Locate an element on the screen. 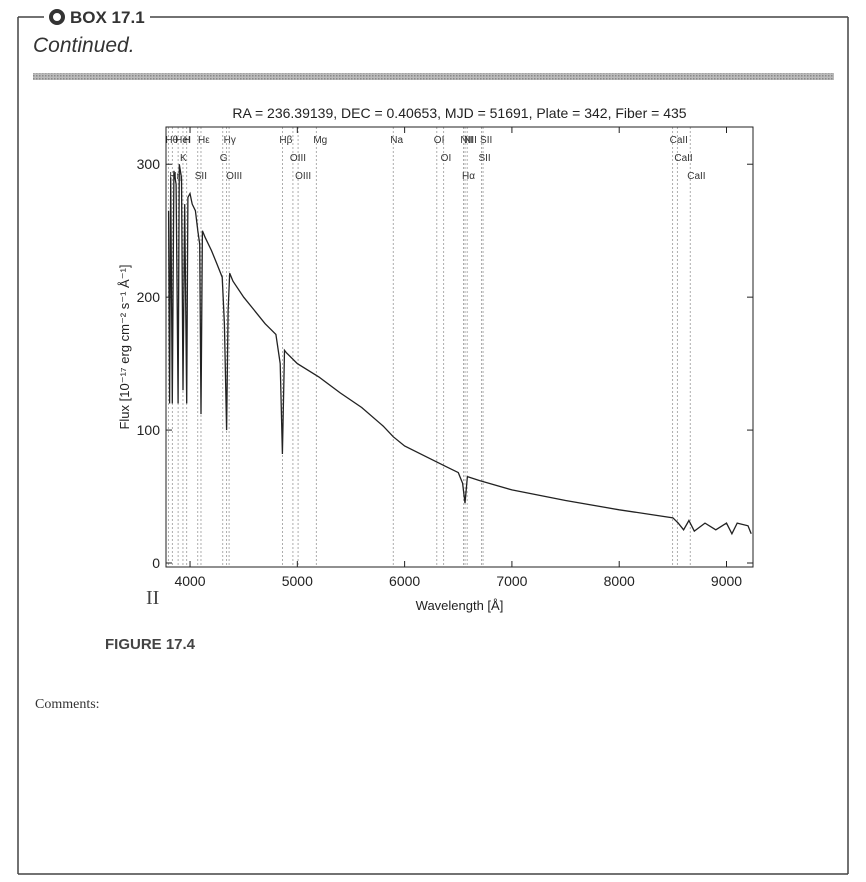  x-tick-label: 7000 is located at coordinates (511, 581).